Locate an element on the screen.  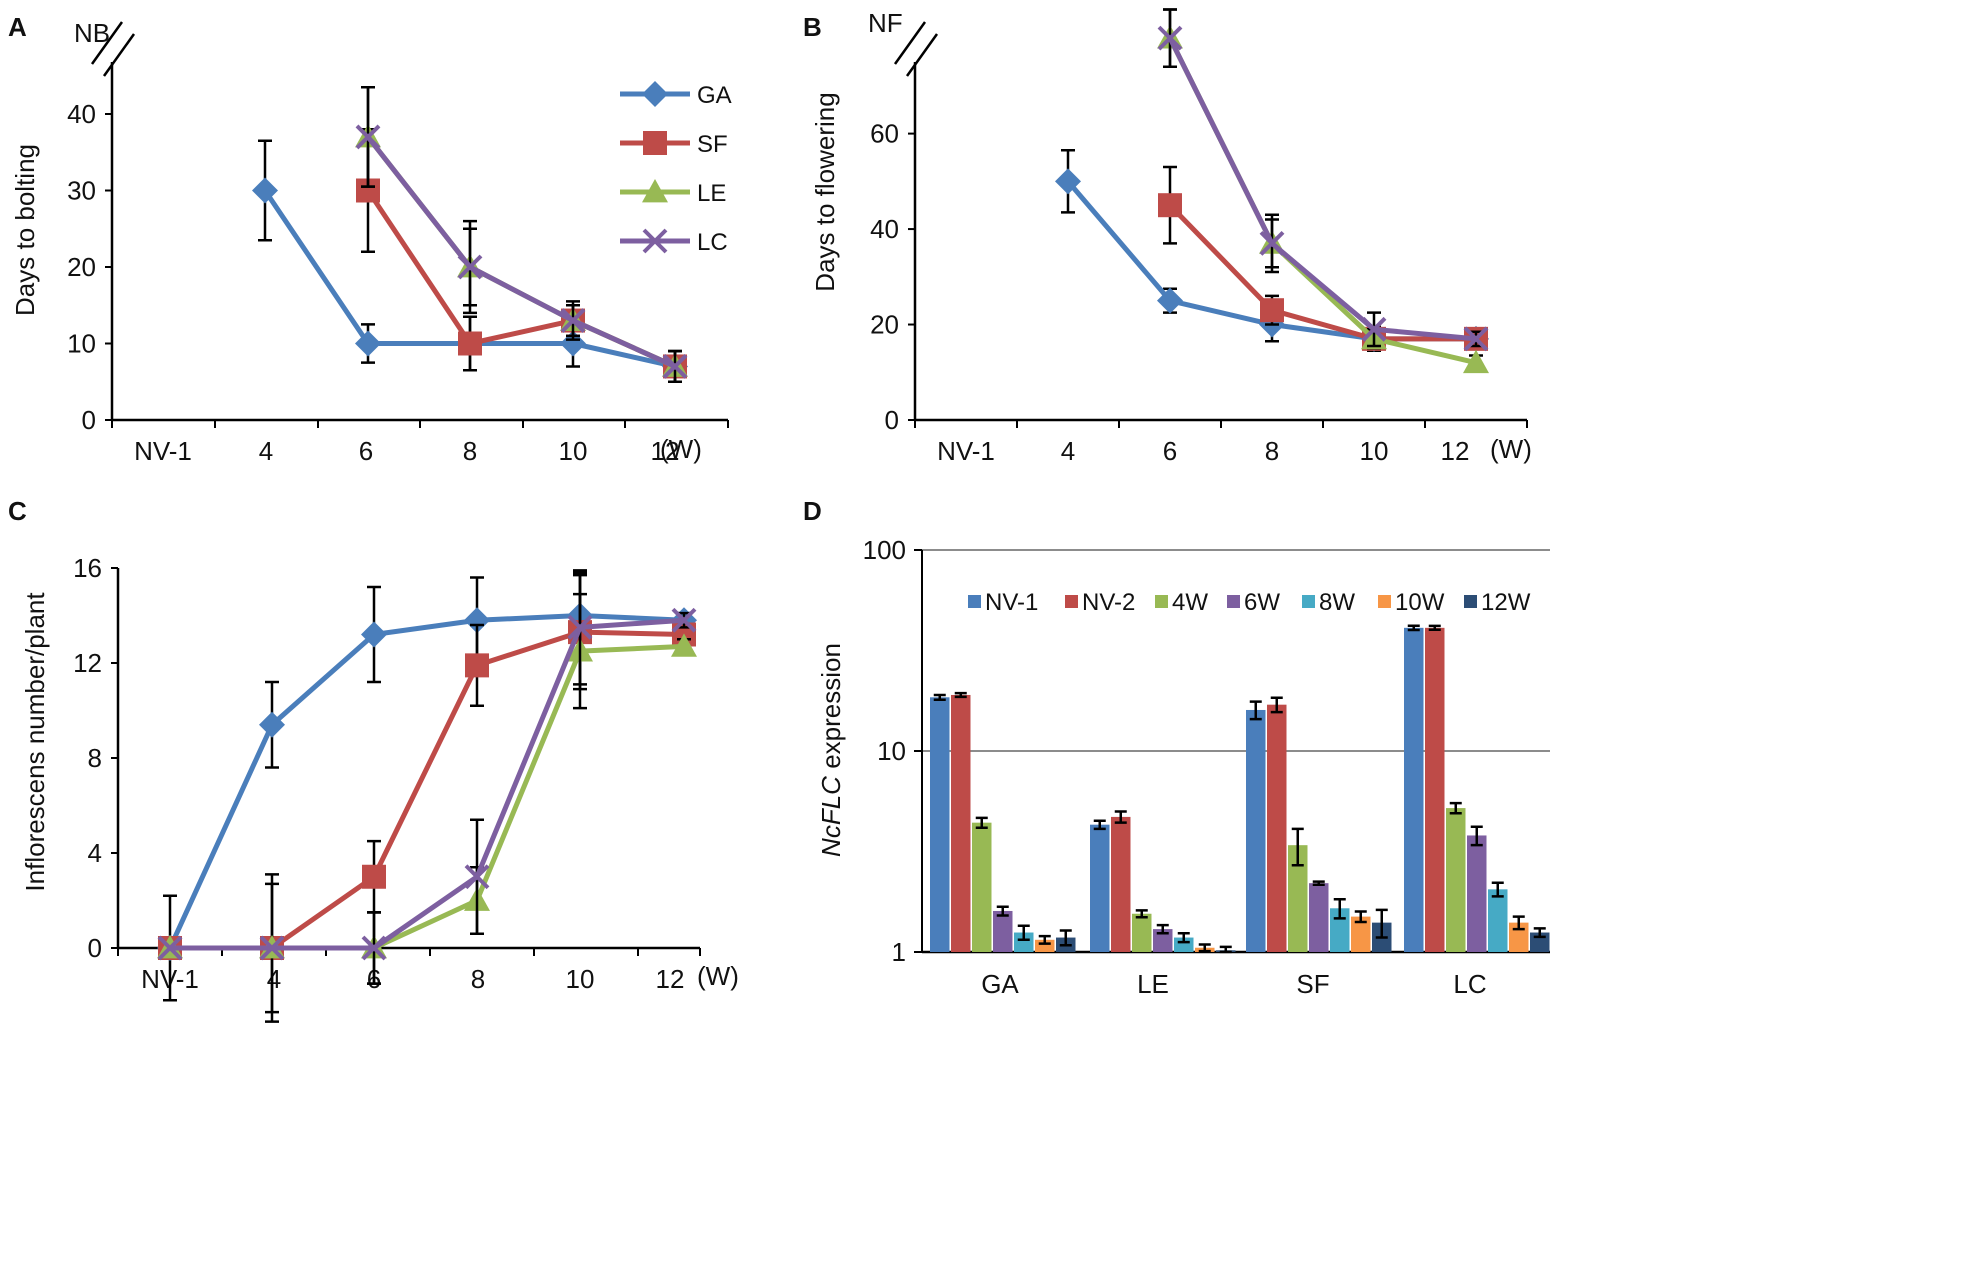
x-tick-label: 6 is located at coordinates (1170, 451).